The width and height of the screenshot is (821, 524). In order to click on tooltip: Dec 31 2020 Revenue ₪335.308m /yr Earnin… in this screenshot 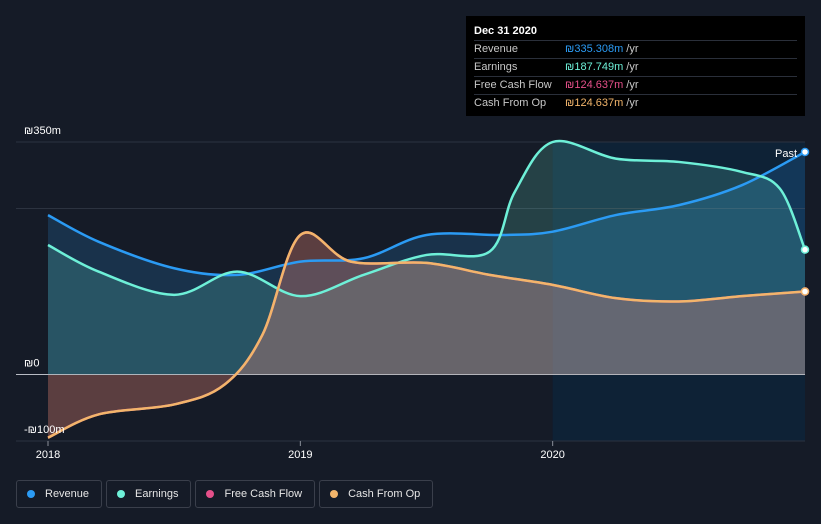, I will do `click(635, 66)`.